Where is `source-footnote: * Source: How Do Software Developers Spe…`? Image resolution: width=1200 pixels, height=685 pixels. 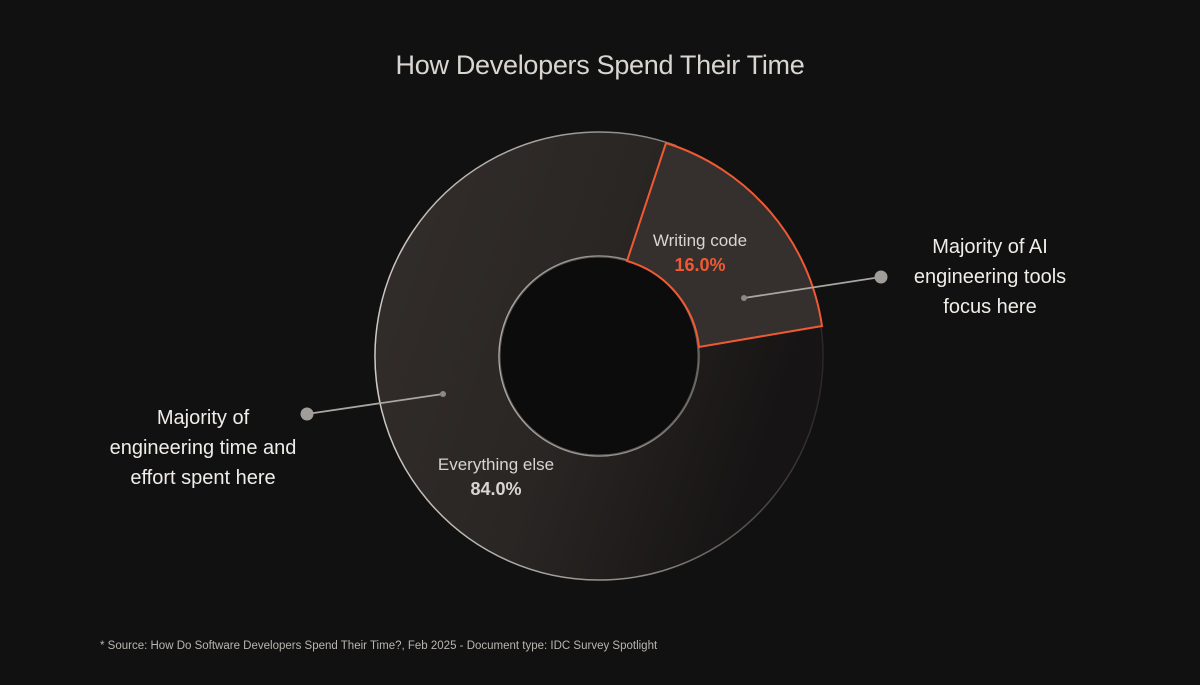
source-footnote: * Source: How Do Software Developers Spe… is located at coordinates (379, 646).